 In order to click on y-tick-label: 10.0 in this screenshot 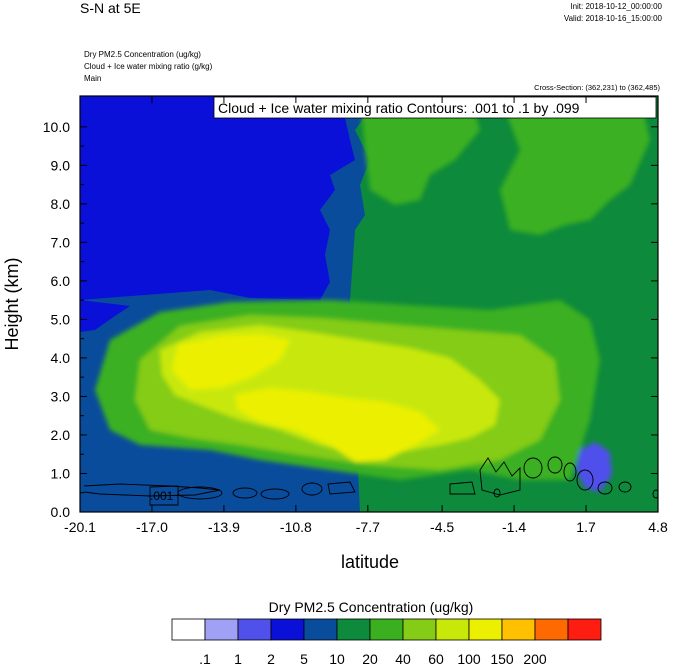, I will do `click(56, 127)`.